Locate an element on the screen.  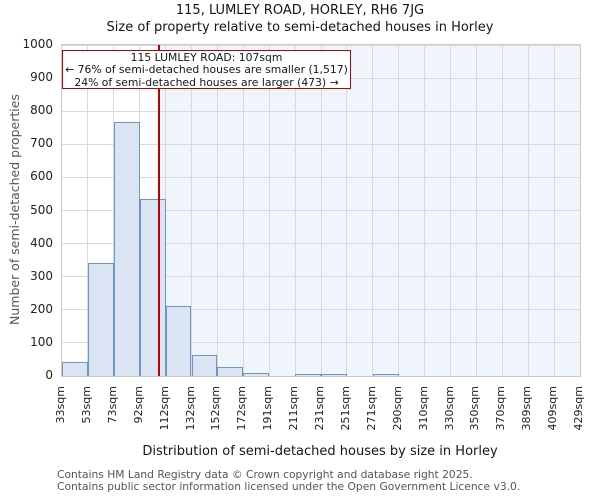
y-tick-label: 100 is located at coordinates (41, 341).